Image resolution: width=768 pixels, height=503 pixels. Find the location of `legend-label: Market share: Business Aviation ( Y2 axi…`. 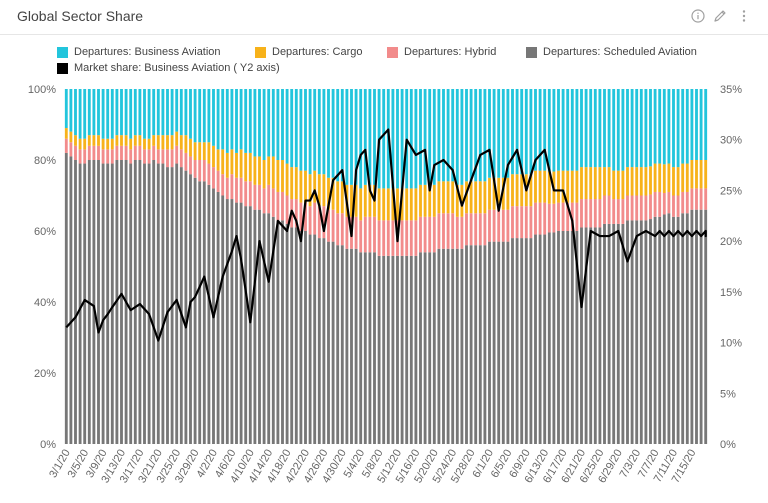

legend-label: Market share: Business Aviation ( Y2 axi… is located at coordinates (177, 68).